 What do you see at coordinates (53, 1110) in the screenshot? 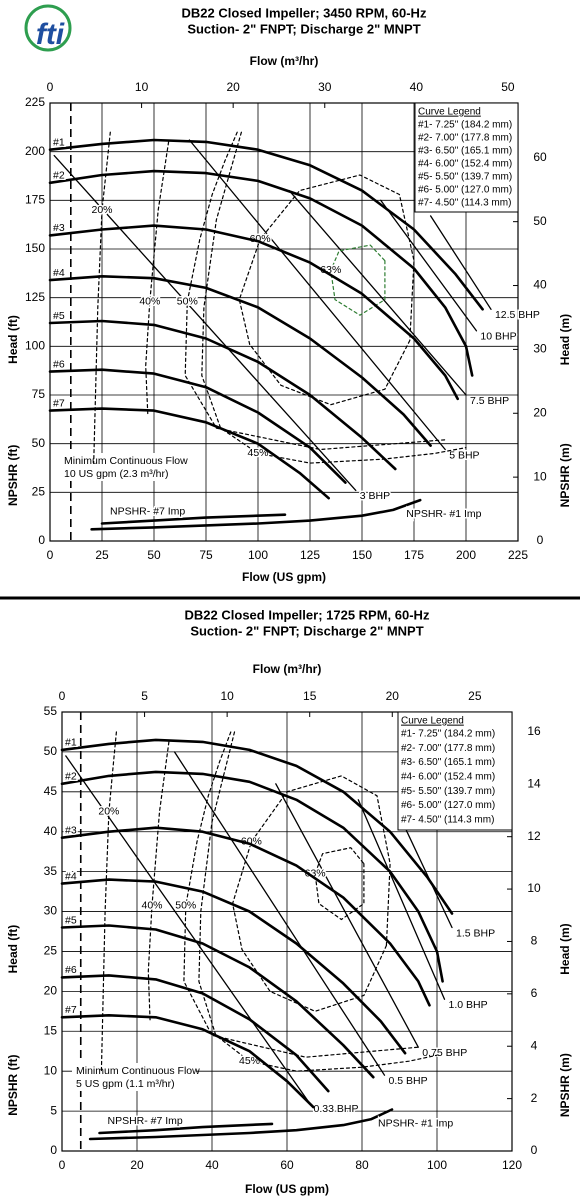
I see `y-tick-label: 5` at bounding box center [53, 1110].